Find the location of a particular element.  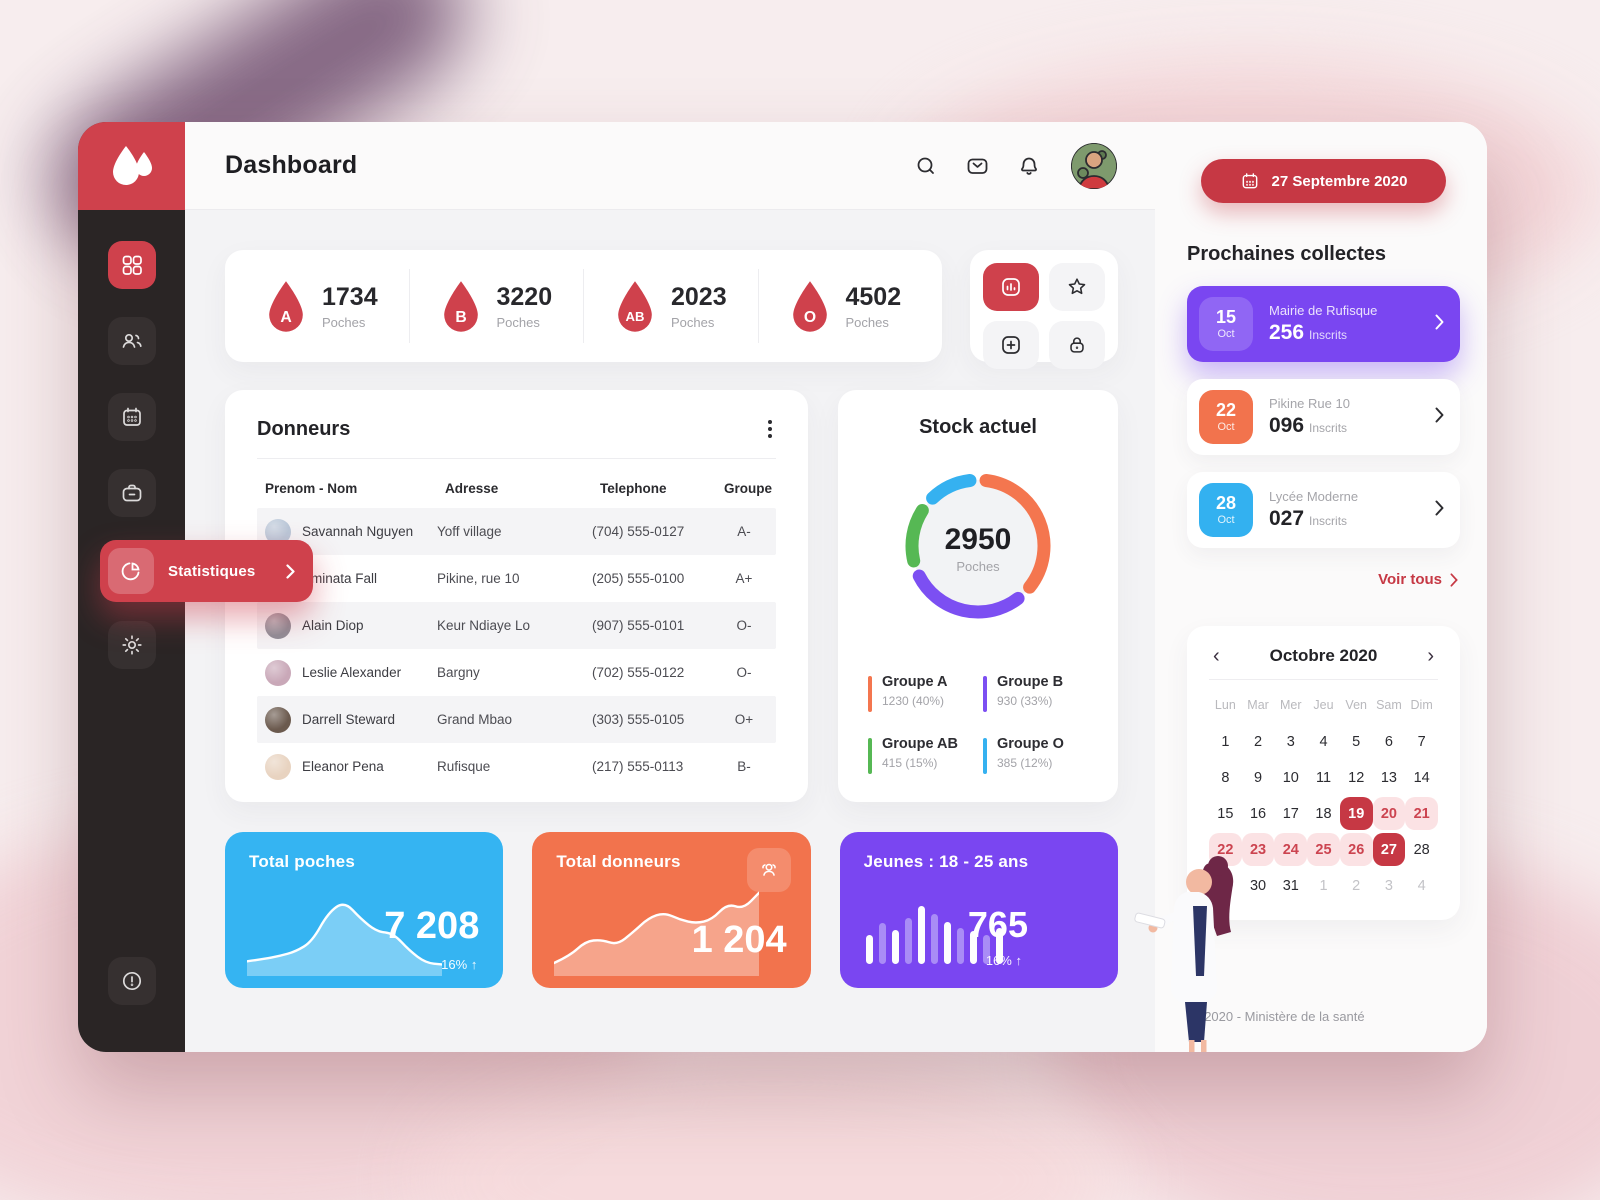

kebab-menu-icon is located at coordinates (770, 429).